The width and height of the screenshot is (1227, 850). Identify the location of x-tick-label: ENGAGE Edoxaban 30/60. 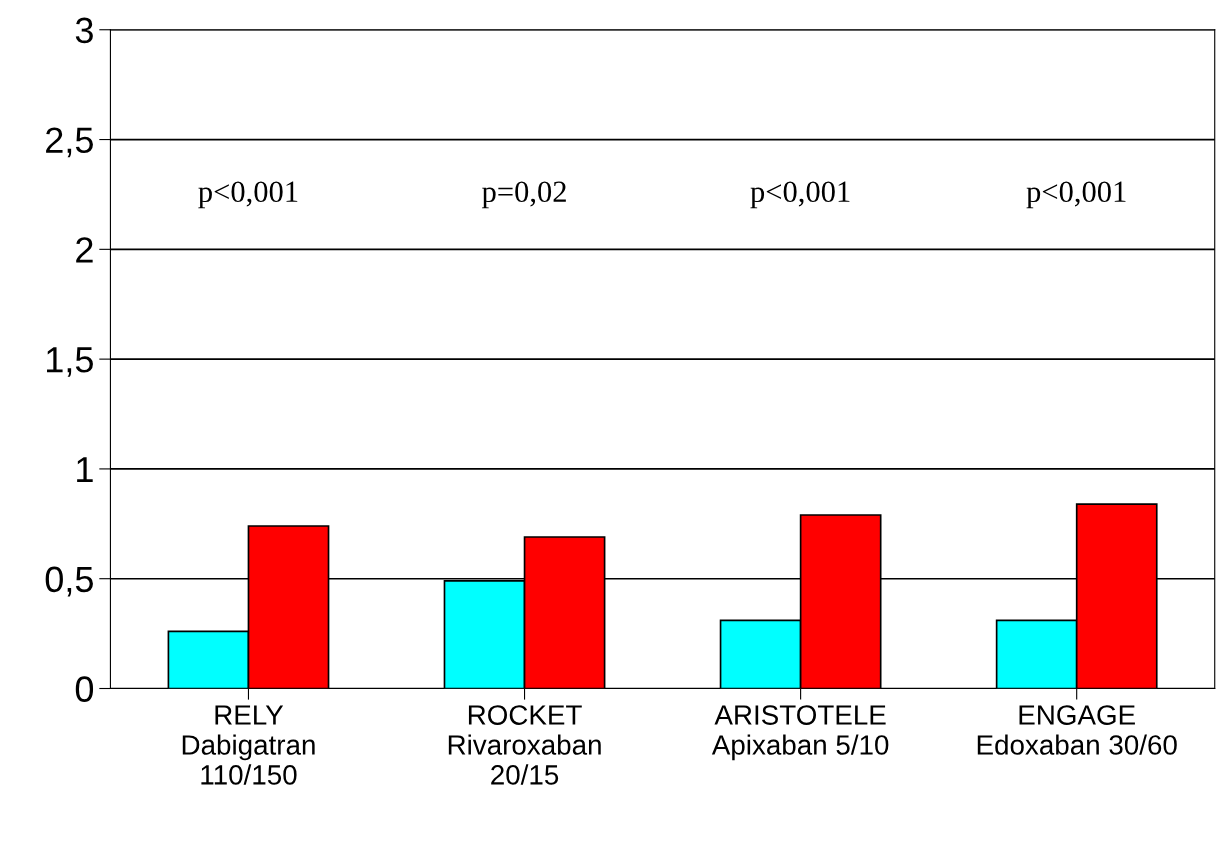
(1077, 730).